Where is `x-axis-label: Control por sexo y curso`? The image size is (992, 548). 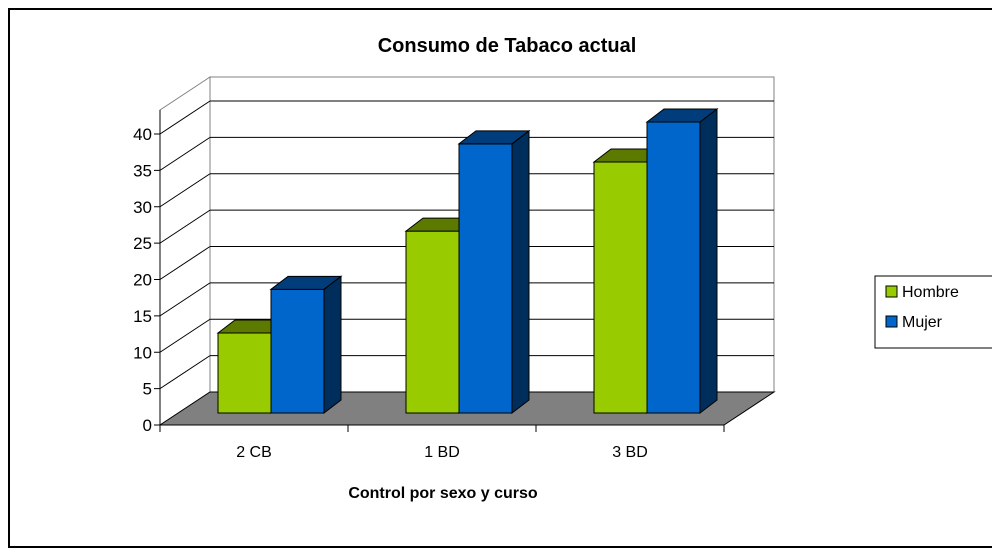
x-axis-label: Control por sexo y curso is located at coordinates (443, 493).